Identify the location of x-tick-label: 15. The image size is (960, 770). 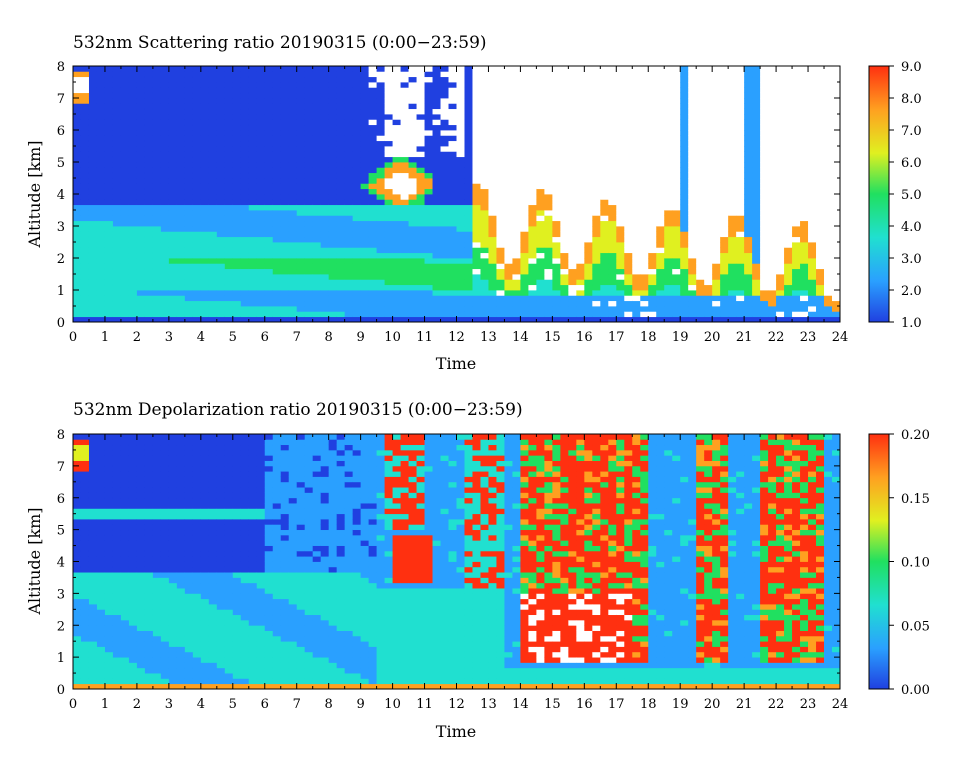
(552, 337).